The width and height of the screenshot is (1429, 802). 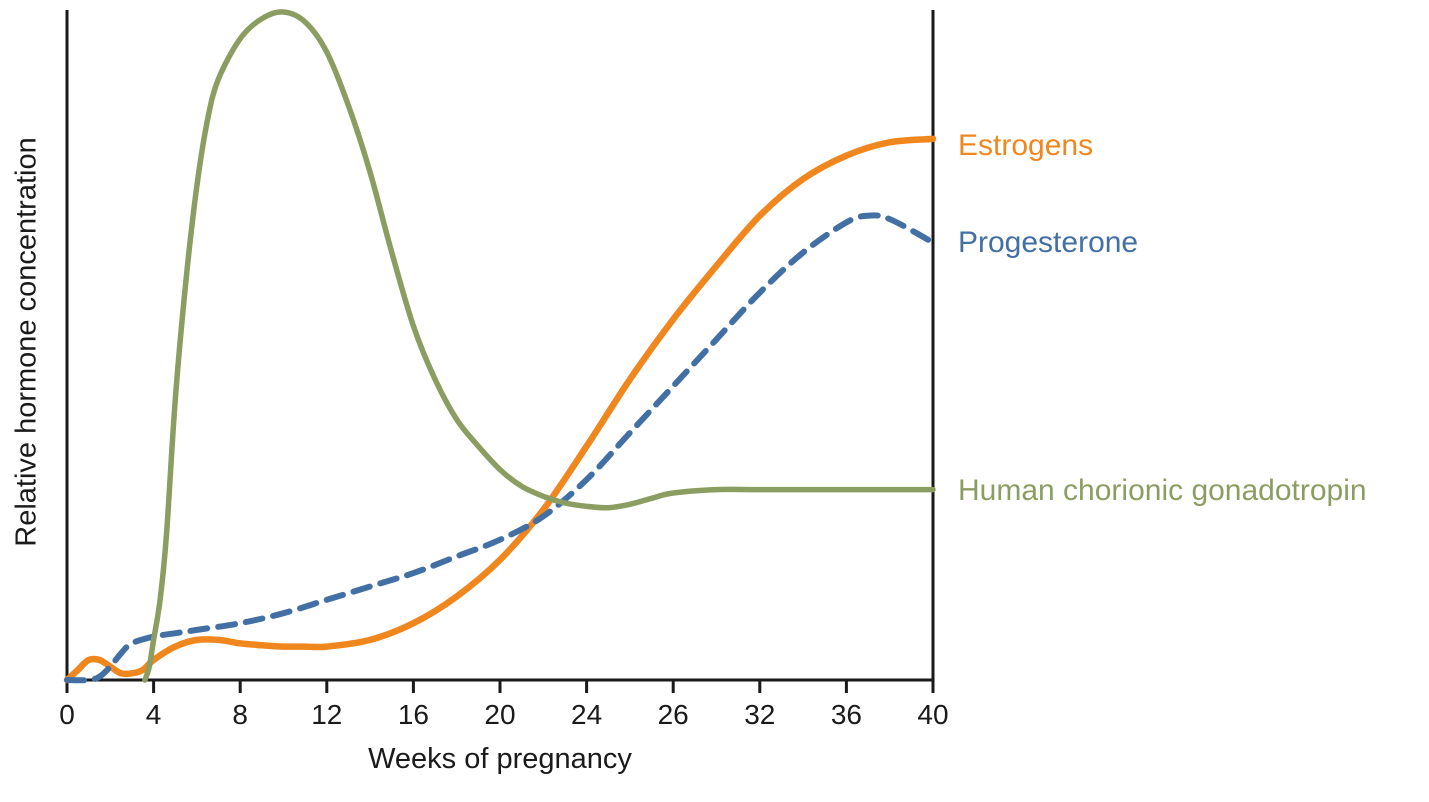 What do you see at coordinates (1048, 242) in the screenshot?
I see `legend-progesterone: Progesterone` at bounding box center [1048, 242].